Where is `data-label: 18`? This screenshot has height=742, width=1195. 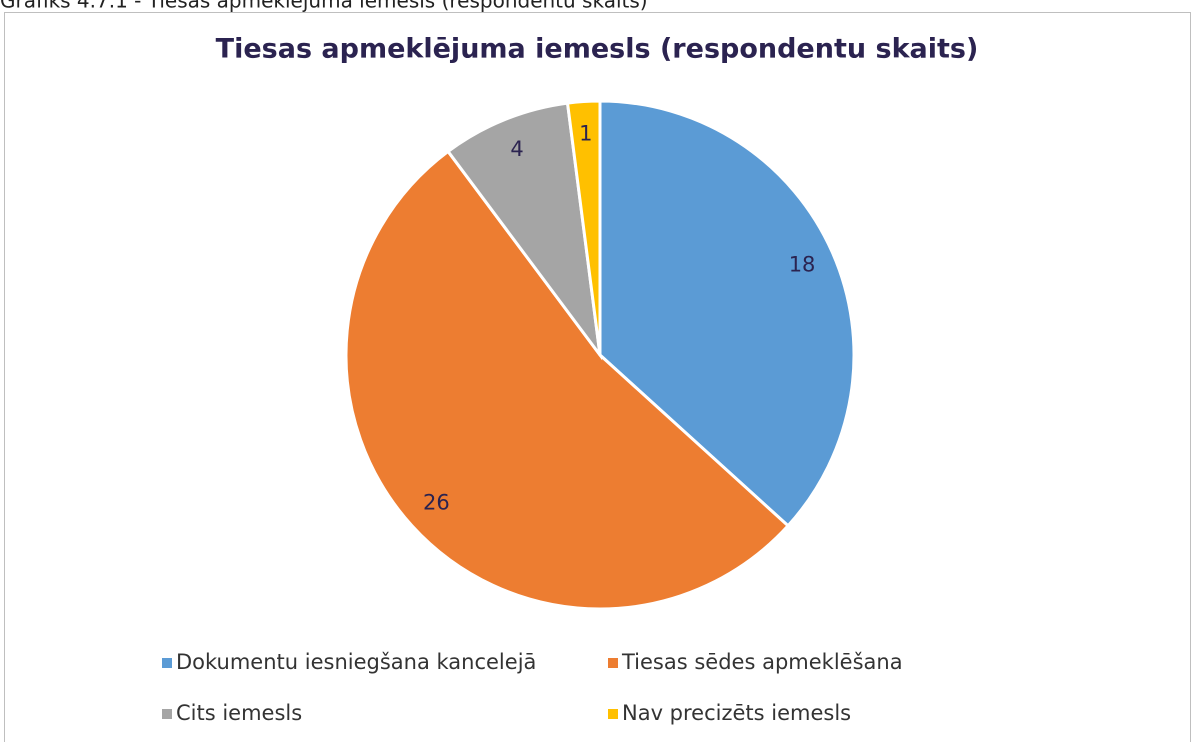
data-label: 18 is located at coordinates (802, 265).